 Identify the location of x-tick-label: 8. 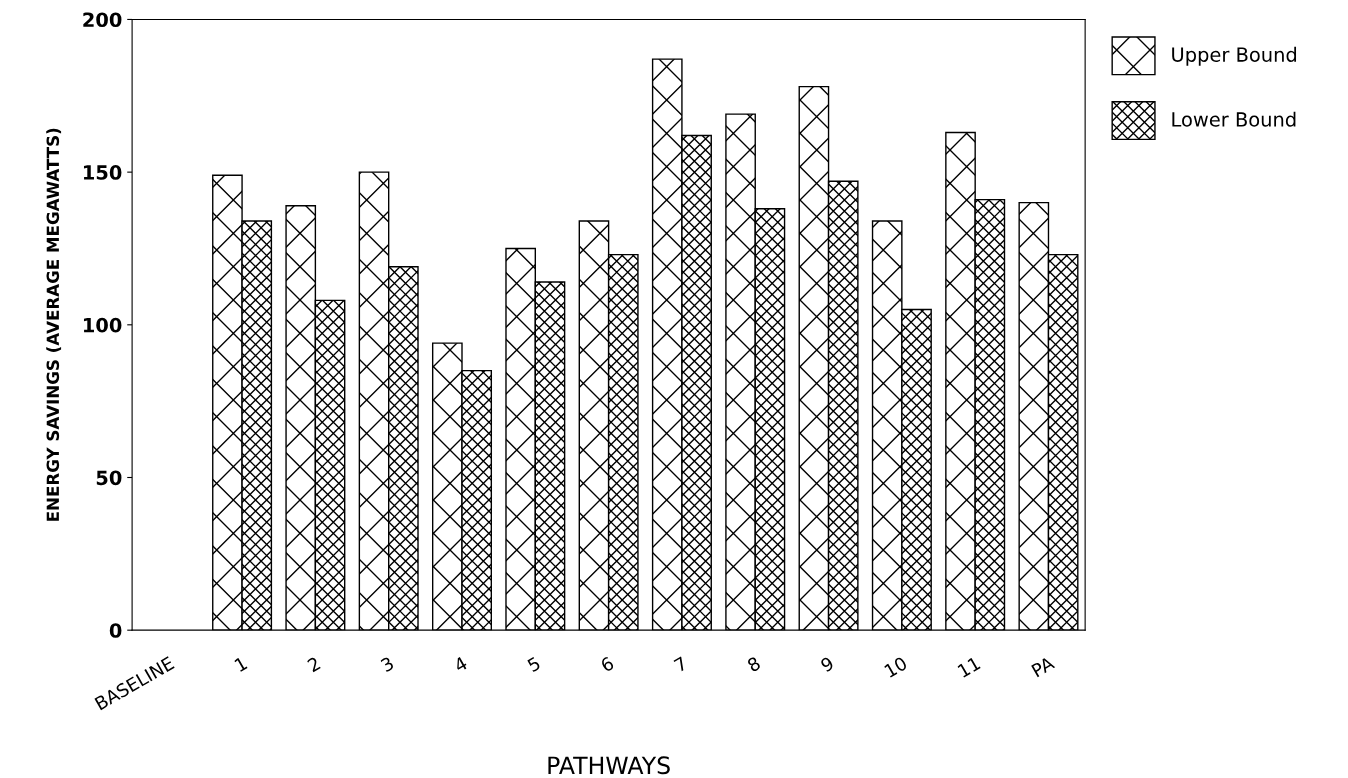
(754, 664).